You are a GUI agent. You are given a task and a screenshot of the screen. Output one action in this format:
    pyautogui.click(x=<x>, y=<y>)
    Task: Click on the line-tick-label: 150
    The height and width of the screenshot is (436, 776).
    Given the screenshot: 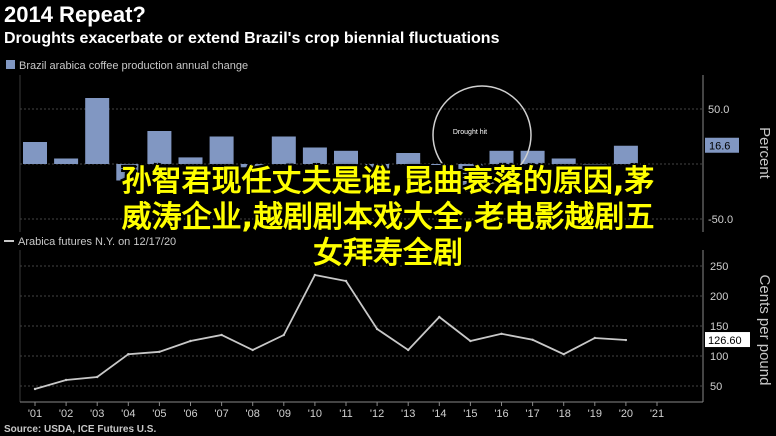 What is the action you would take?
    pyautogui.click(x=719, y=327)
    